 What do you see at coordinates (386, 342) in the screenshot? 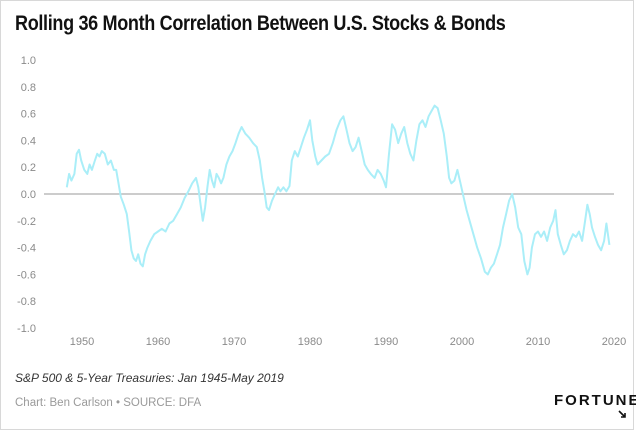
I see `x-tick-label: 1990` at bounding box center [386, 342].